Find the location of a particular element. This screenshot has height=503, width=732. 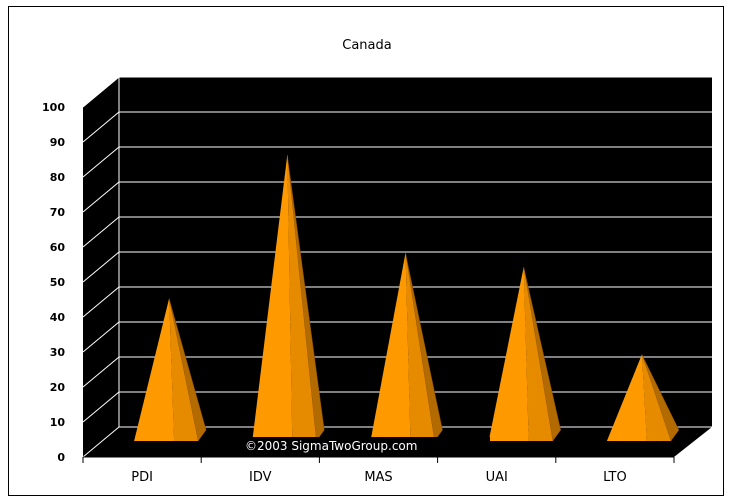

pyramid-lto is located at coordinates (643, 398).